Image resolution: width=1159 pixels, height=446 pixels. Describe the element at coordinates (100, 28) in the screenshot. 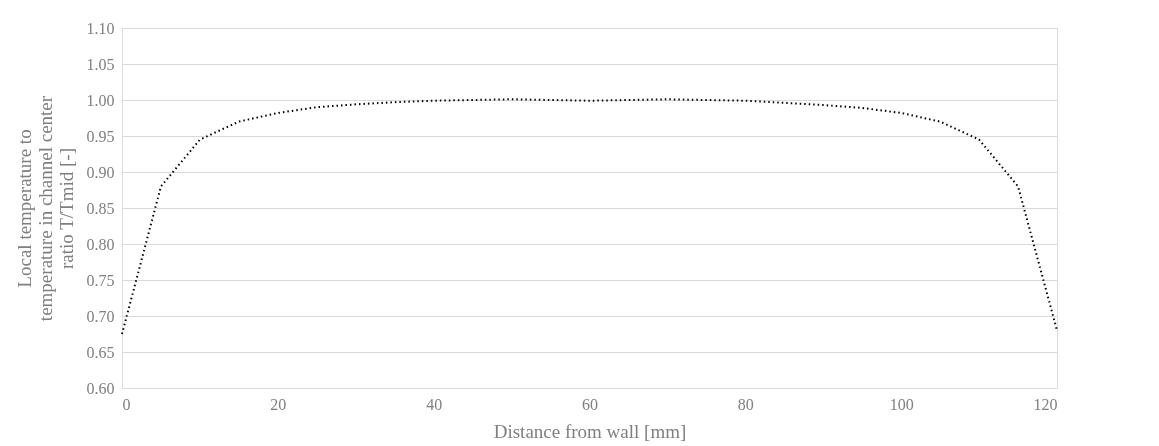

I see `y-tick-label: 1.10` at that location.